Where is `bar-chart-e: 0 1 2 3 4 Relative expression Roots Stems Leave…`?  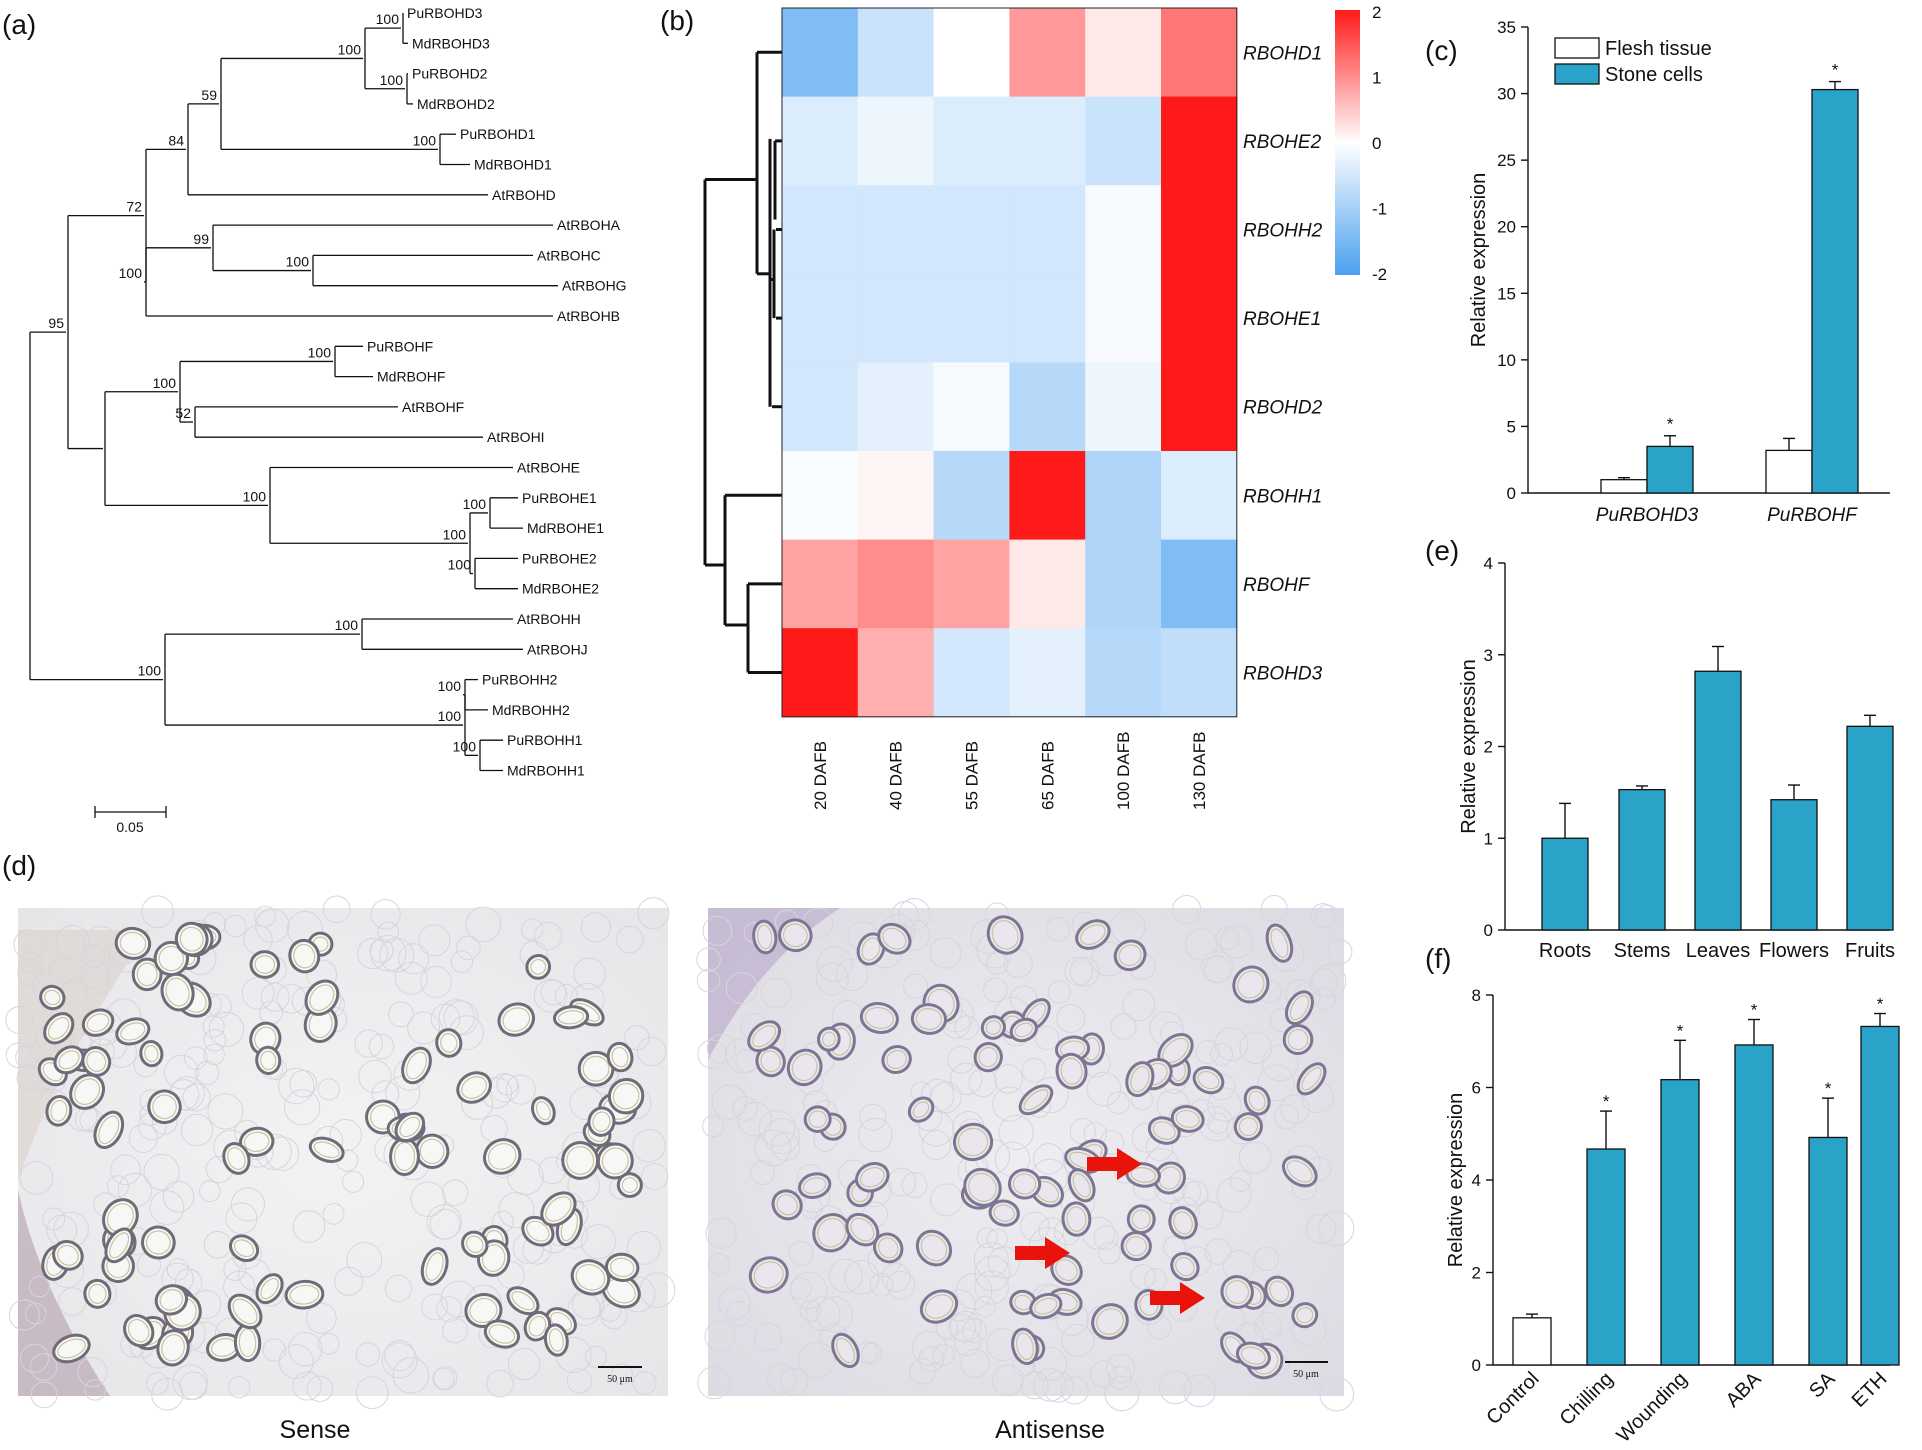 bar-chart-e: 0 1 2 3 4 Relative expression Roots Stems Leave… is located at coordinates (1676, 758).